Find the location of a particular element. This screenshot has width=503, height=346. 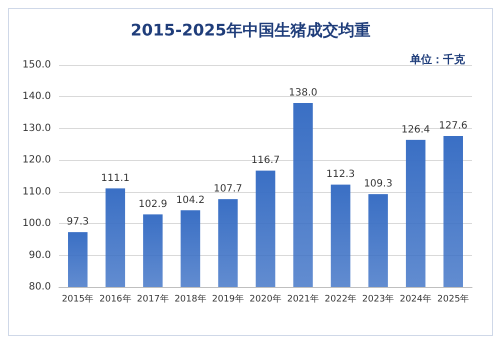

y-tick-label: 100.0 is located at coordinates (36, 224).